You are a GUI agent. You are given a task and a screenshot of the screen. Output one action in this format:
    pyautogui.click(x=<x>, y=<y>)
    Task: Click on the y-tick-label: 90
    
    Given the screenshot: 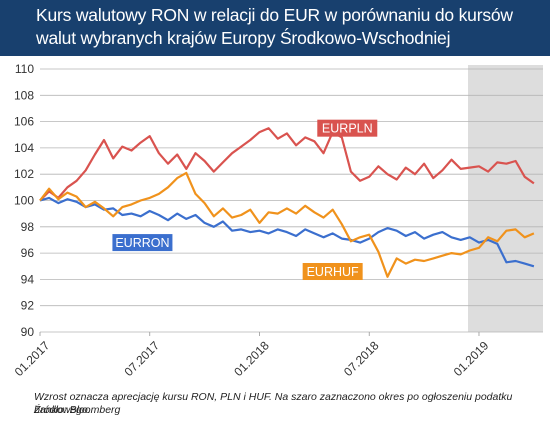 What is the action you would take?
    pyautogui.click(x=28, y=332)
    